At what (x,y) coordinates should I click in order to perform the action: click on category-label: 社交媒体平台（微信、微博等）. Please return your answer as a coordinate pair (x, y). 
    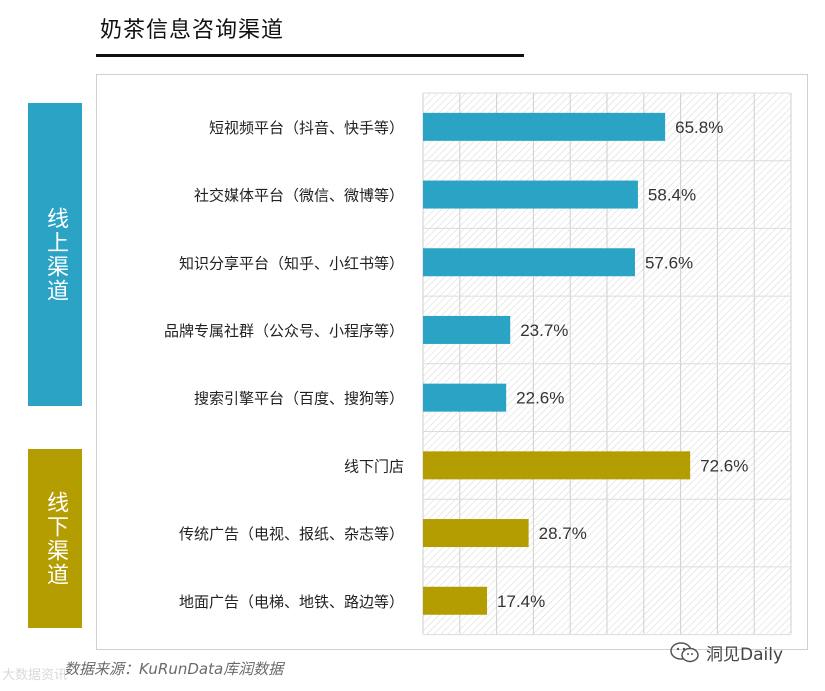
    Looking at the image, I should click on (299, 196).